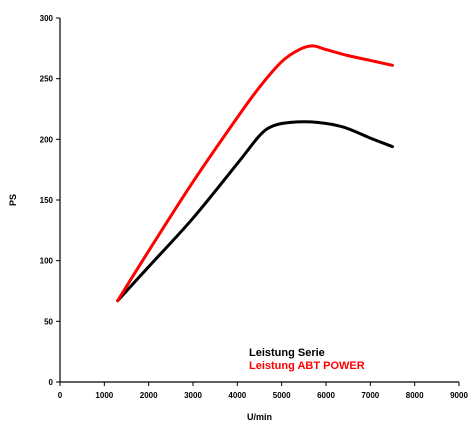 The width and height of the screenshot is (471, 424). Describe the element at coordinates (259, 417) in the screenshot. I see `x-axis-title: U/min` at that location.